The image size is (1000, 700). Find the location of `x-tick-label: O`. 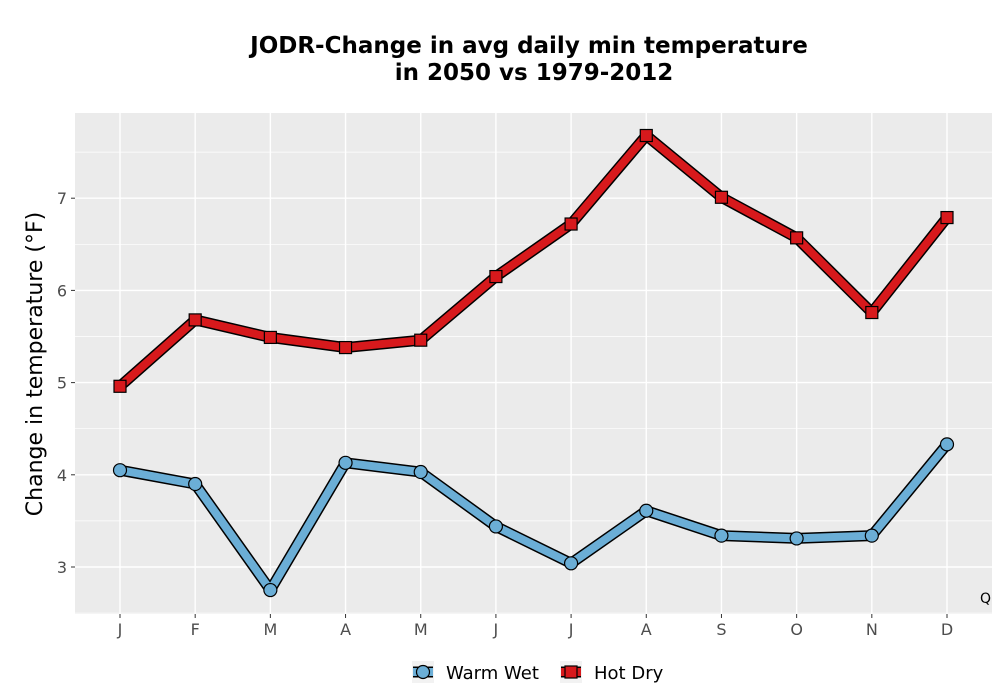

x-tick-label: O is located at coordinates (796, 629).